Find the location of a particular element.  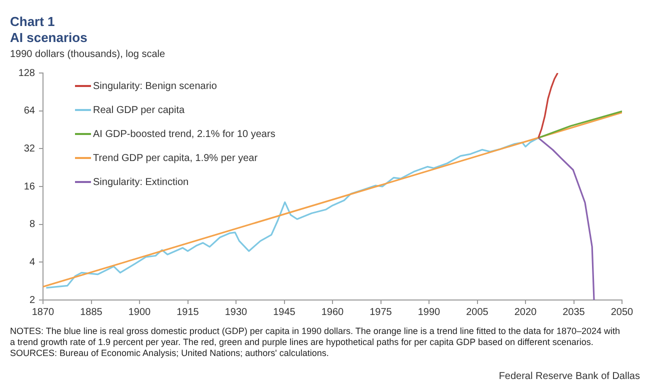

x-tick-label: 1915 is located at coordinates (188, 312).